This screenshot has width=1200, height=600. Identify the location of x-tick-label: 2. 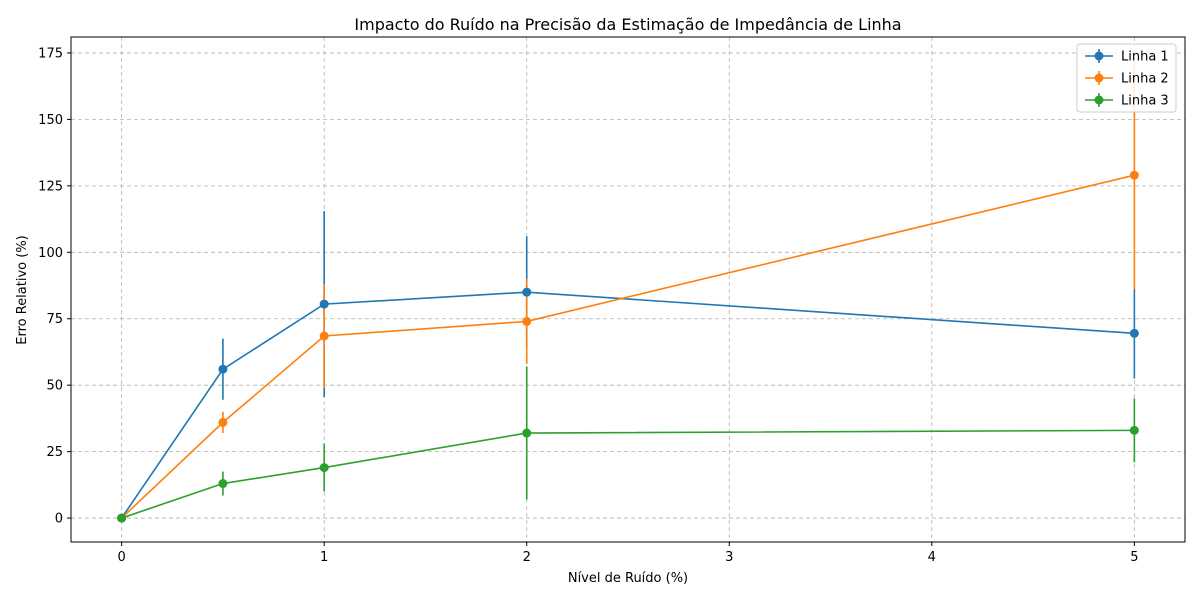
(527, 557).